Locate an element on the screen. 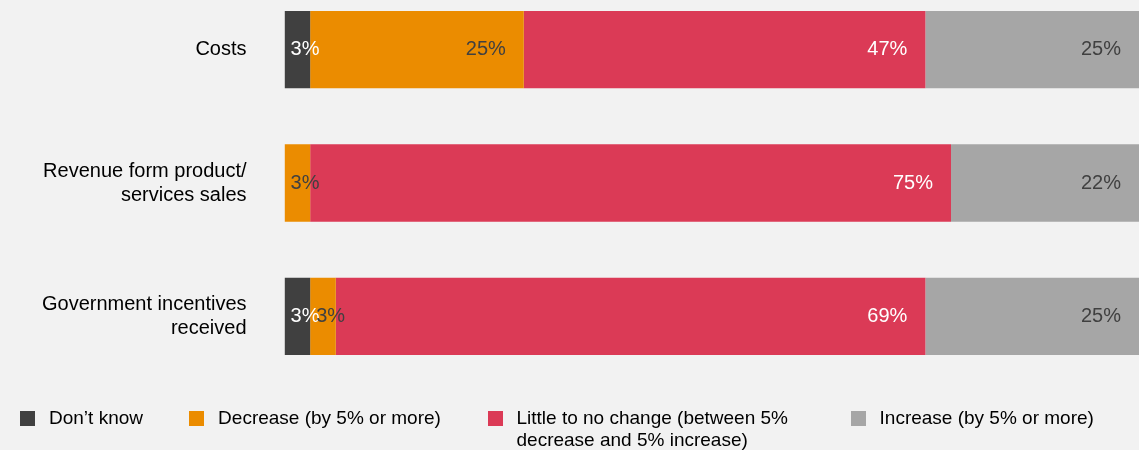 The width and height of the screenshot is (1139, 450). legend-label: Little to no change (between 5% decrease and 5% increase) is located at coordinates (652, 428).